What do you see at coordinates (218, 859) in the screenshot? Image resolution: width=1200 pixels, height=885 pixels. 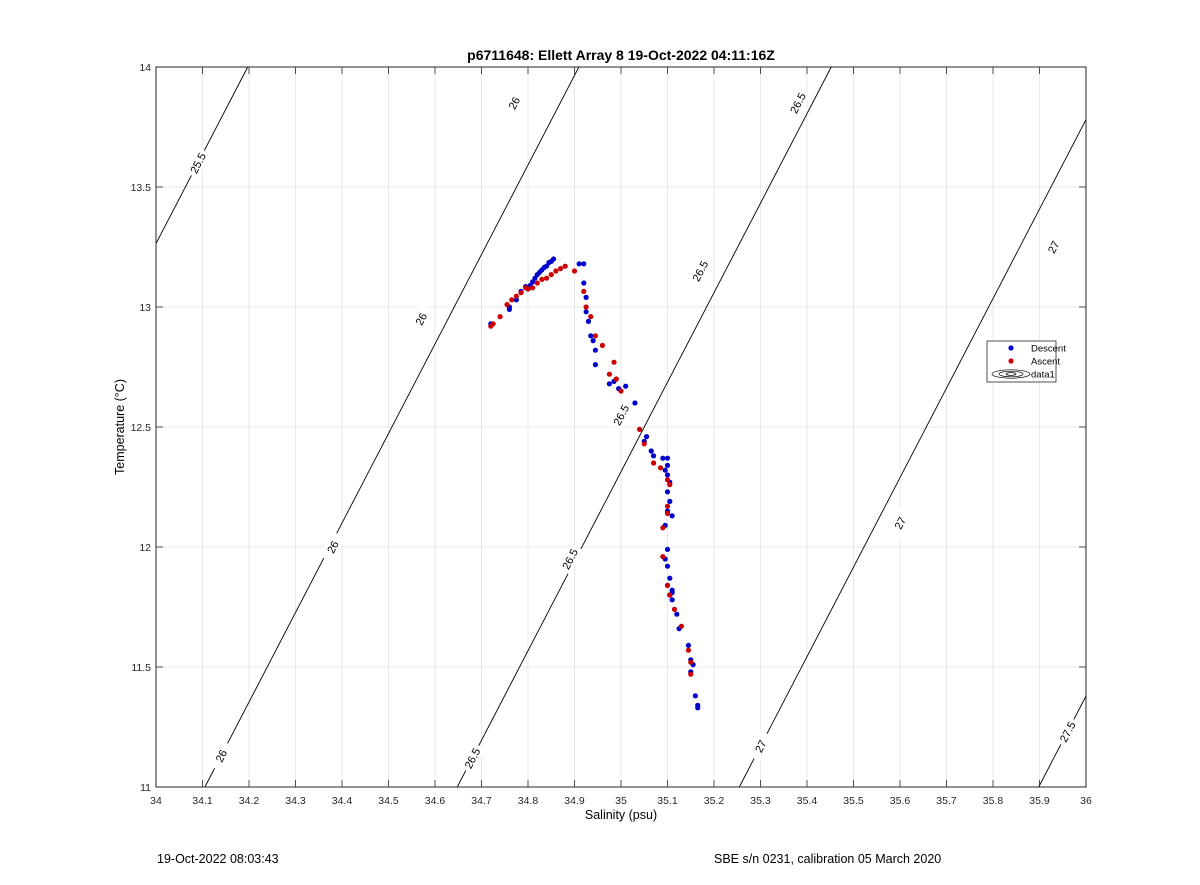 I see `footer-timestamp: 19-Oct-2022 08:03:43` at bounding box center [218, 859].